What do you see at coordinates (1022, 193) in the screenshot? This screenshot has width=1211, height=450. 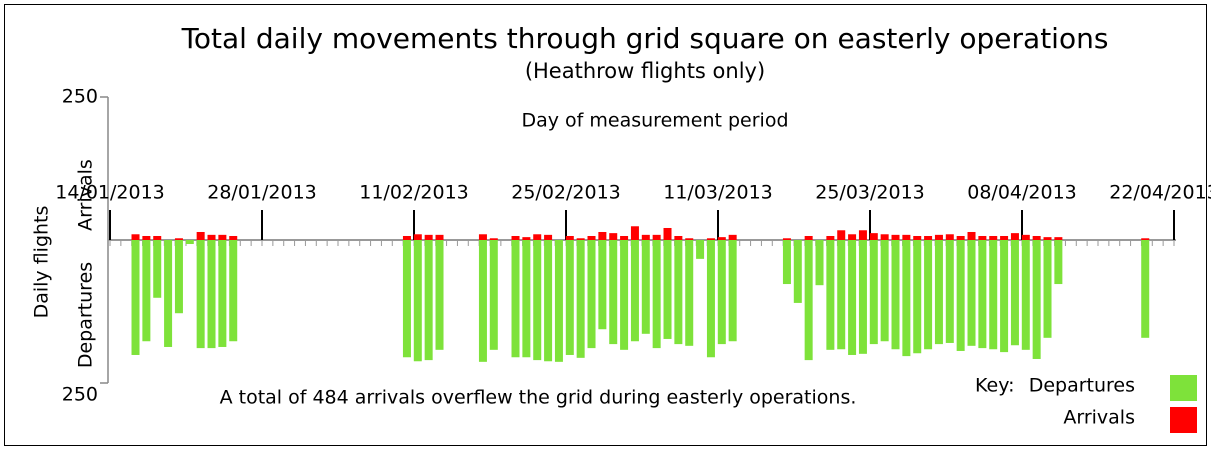 I see `x-tick-label: 08/04/2013` at bounding box center [1022, 193].